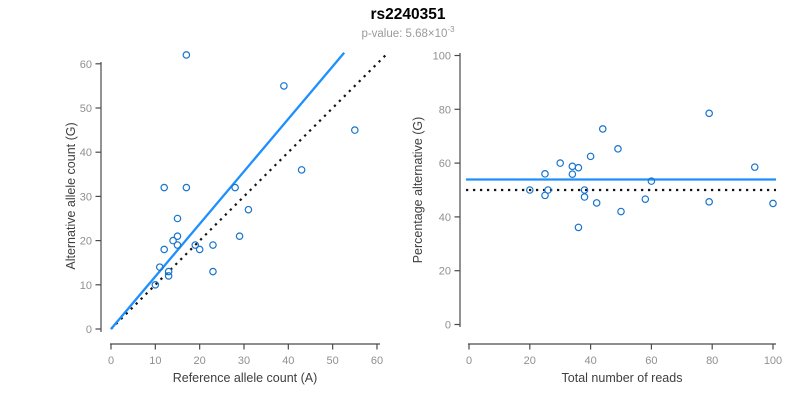 Image resolution: width=800 pixels, height=400 pixels. Describe the element at coordinates (445, 110) in the screenshot. I see `y-tick-label: 80` at that location.